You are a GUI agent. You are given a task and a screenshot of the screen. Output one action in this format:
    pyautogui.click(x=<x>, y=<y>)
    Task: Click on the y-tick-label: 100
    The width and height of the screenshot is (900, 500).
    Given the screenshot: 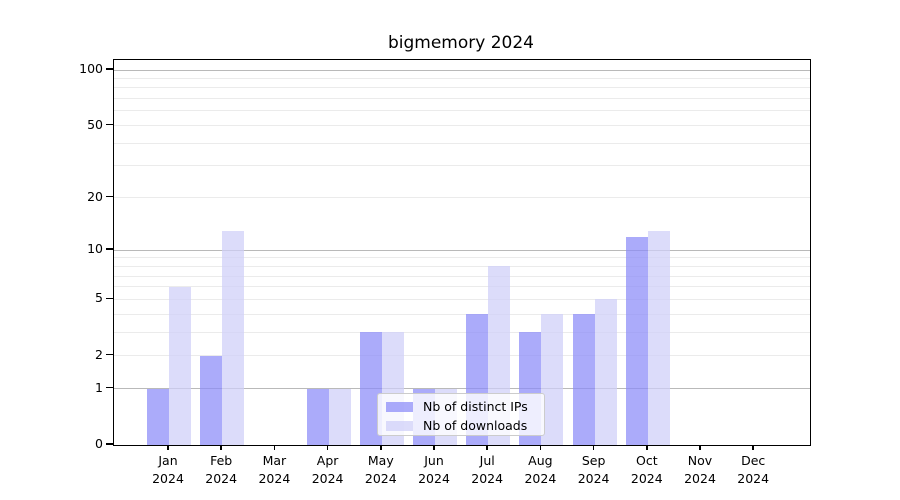 What is the action you would take?
    pyautogui.click(x=91, y=68)
    